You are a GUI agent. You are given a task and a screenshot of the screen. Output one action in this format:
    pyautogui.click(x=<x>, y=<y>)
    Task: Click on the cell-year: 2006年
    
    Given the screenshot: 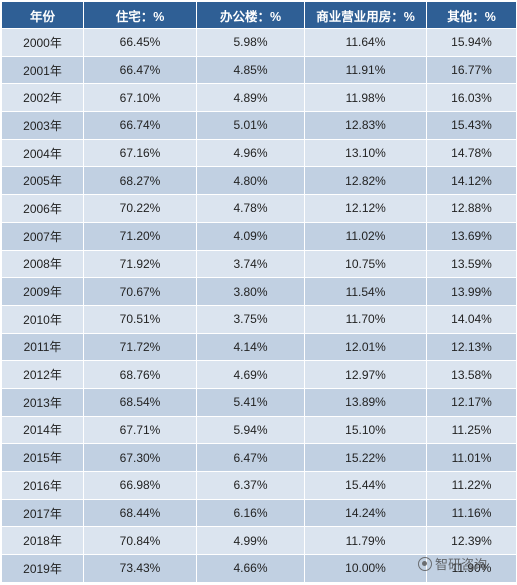 What is the action you would take?
    pyautogui.click(x=42, y=208)
    